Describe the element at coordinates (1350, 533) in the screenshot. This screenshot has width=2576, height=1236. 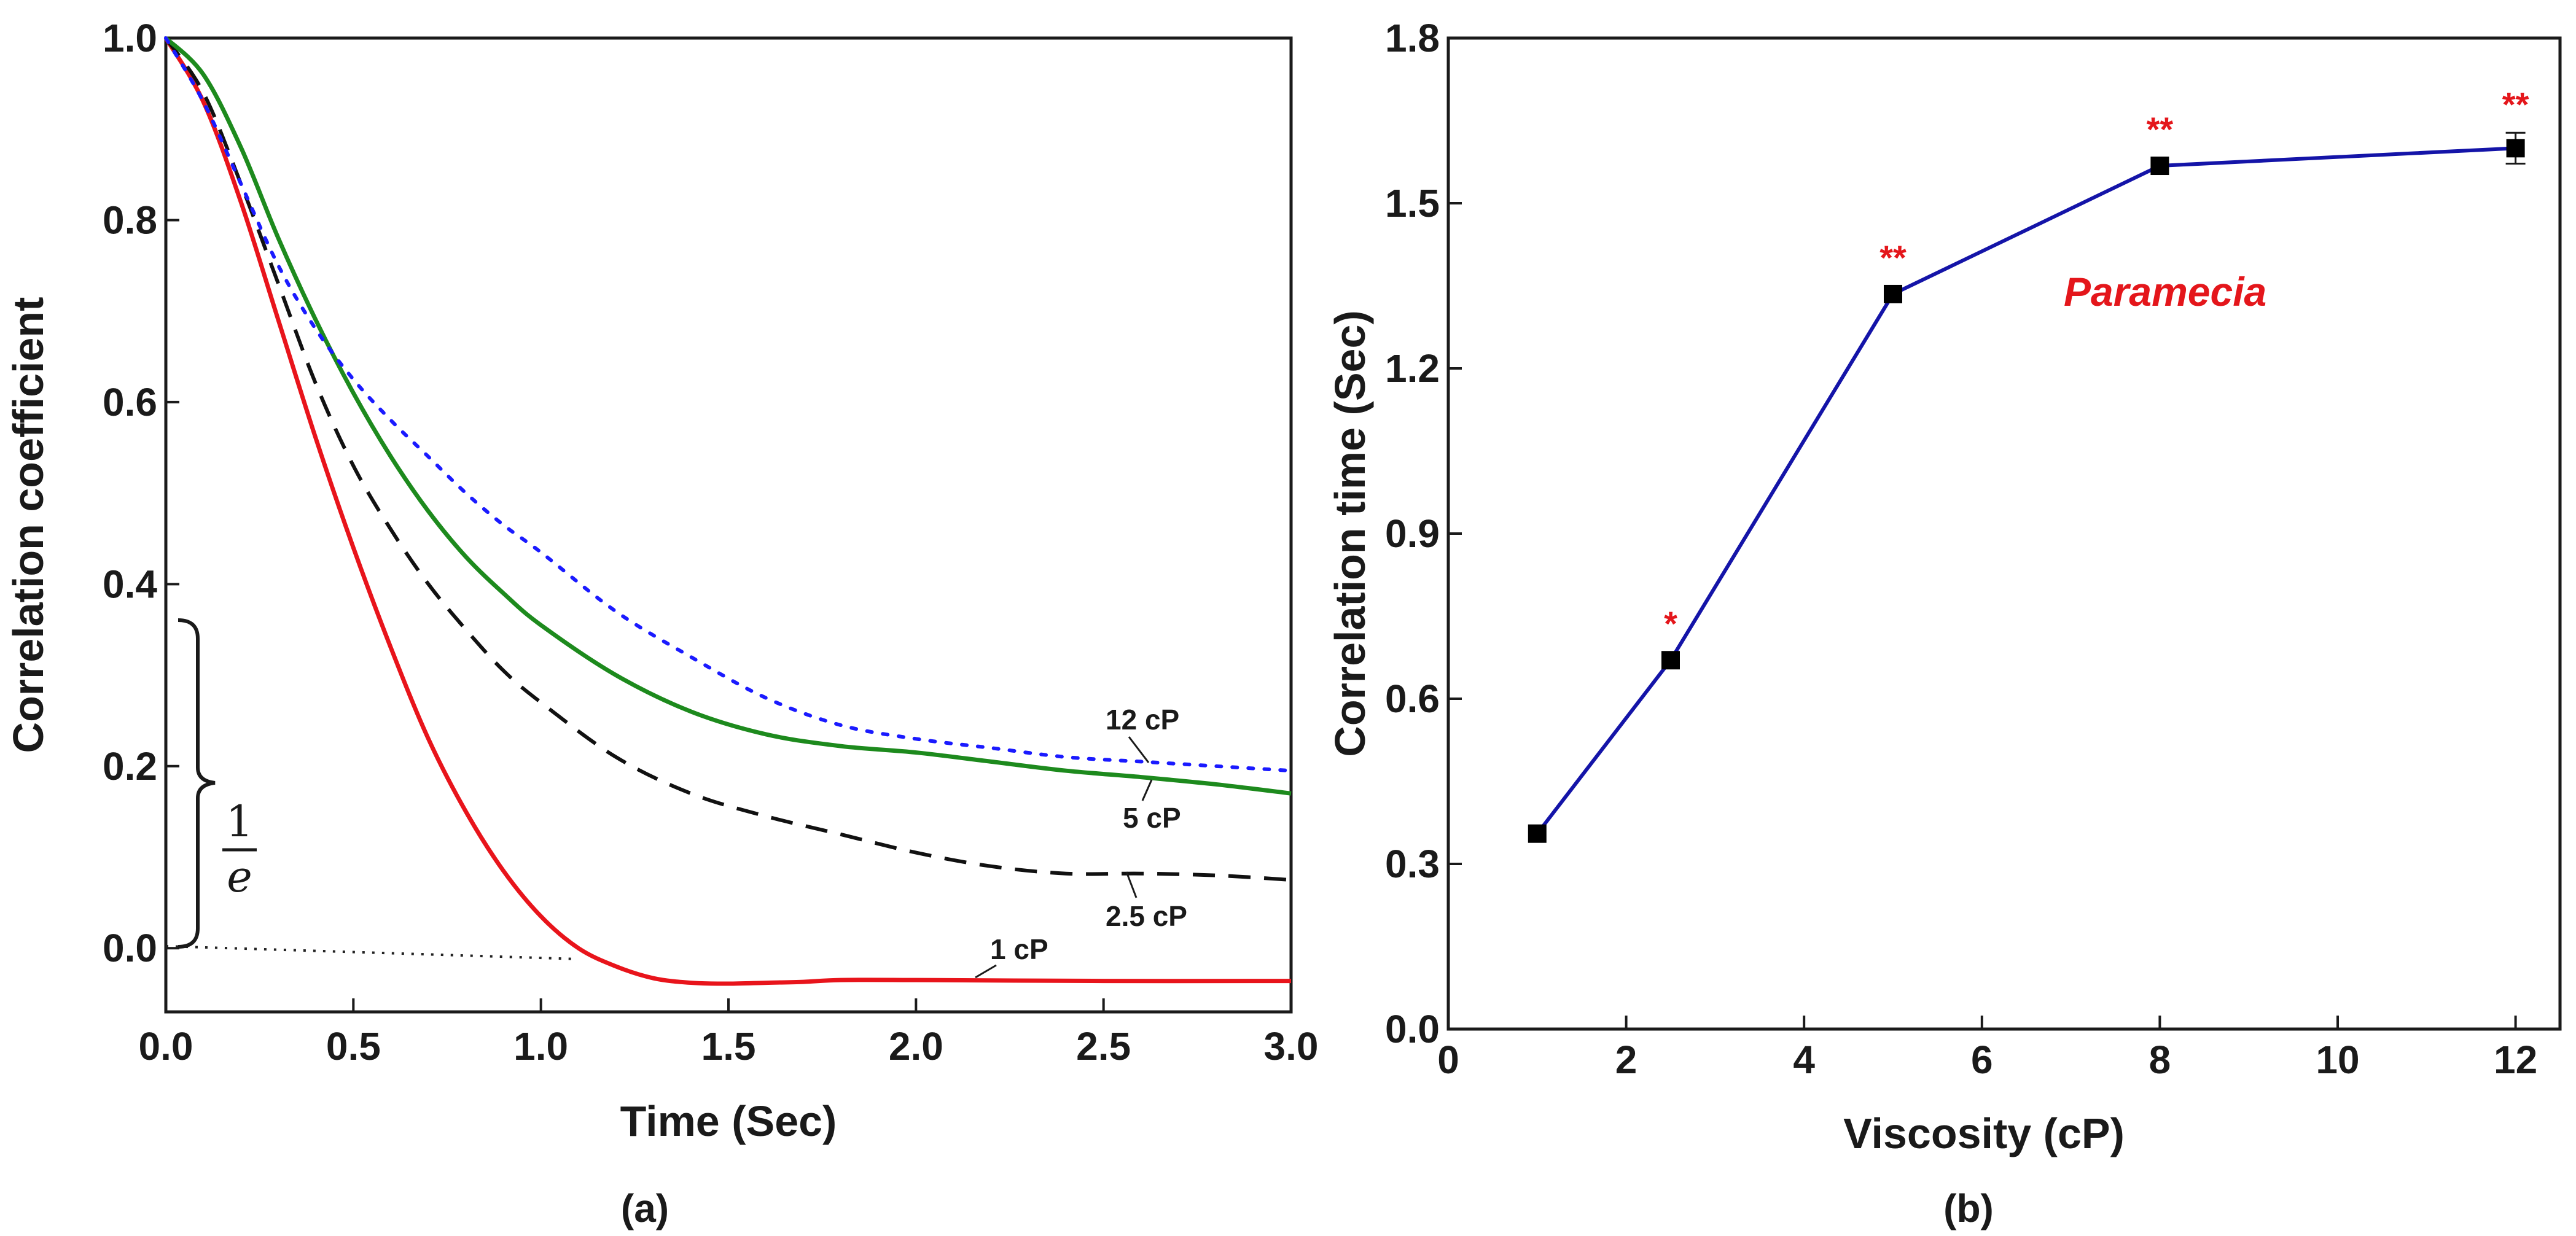
I see `plot-b-ylabel: Correlation time (Sec)` at that location.